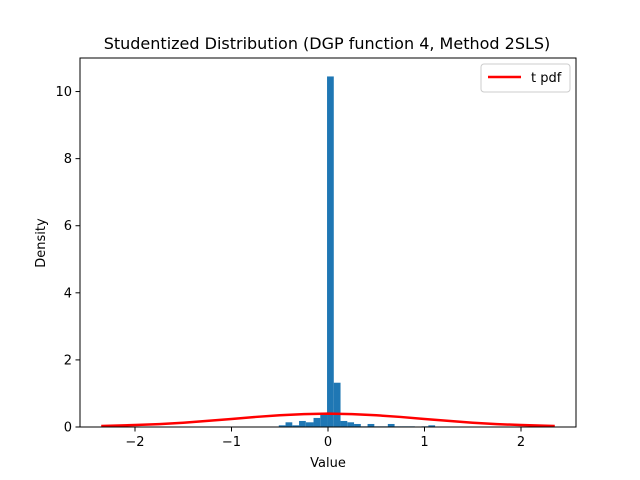 This screenshot has height=480, width=640. What do you see at coordinates (68, 159) in the screenshot?
I see `y-tick-label: 8` at bounding box center [68, 159].